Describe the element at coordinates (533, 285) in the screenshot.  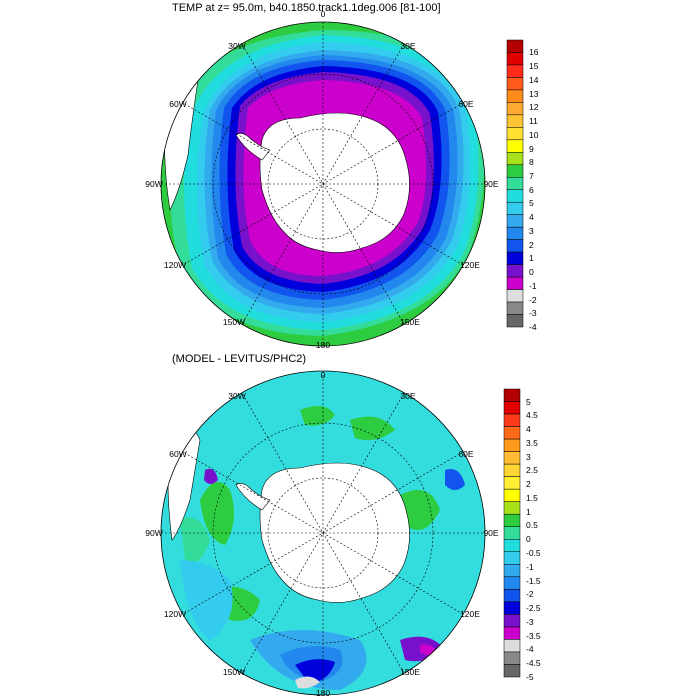
I see `top-colorbar-label: -1` at that location.